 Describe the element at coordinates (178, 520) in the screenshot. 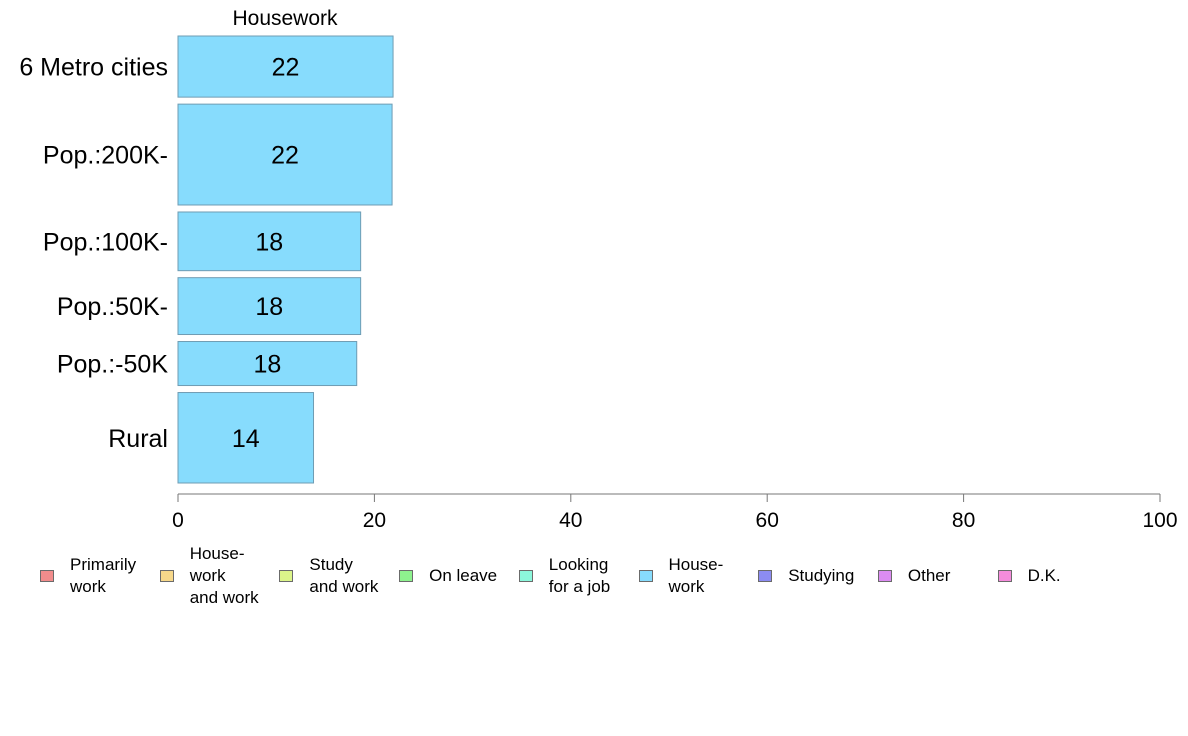

I see `x-tick-label-0: 0` at that location.